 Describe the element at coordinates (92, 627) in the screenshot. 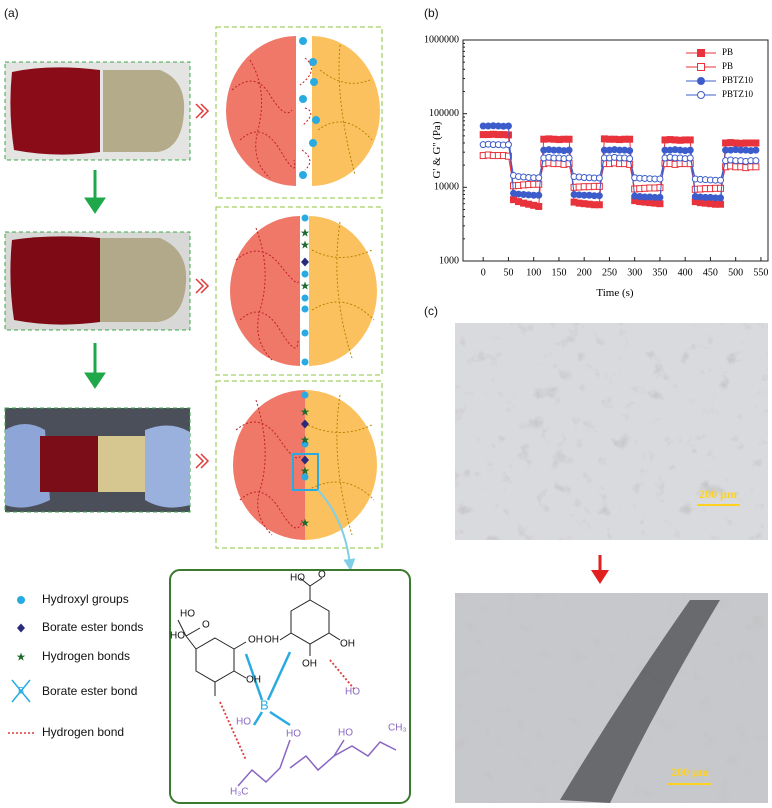

I see `legend-label: Borate ester bonds` at that location.